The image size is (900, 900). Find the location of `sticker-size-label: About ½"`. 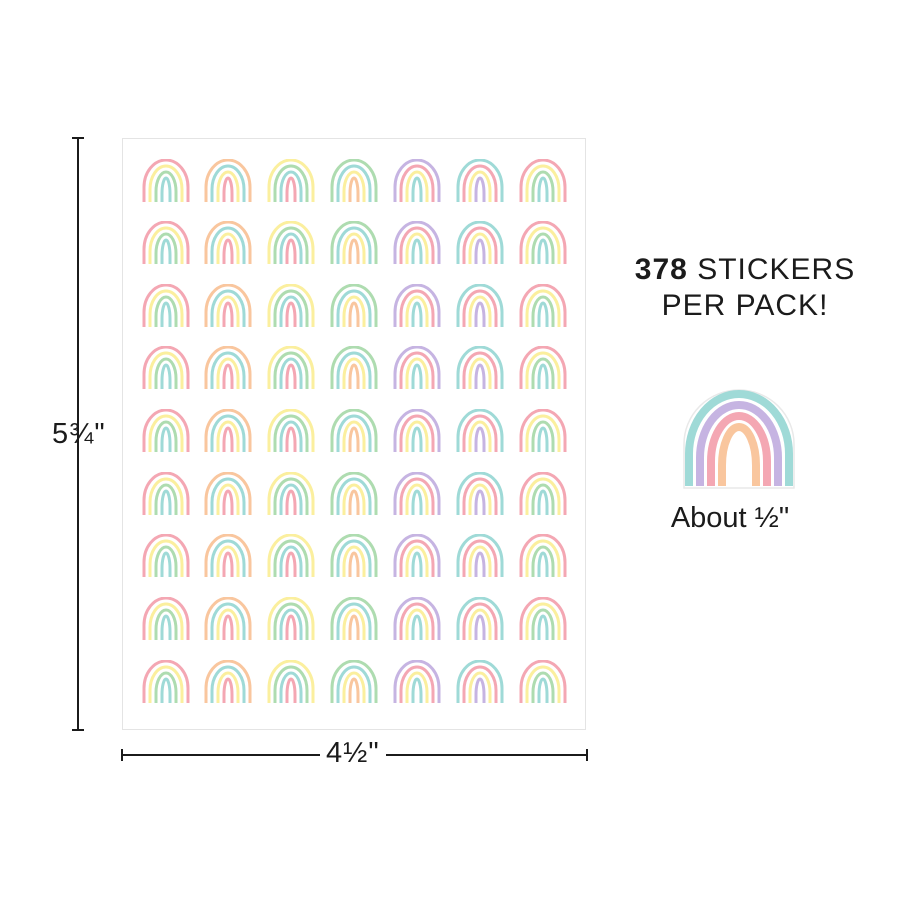

sticker-size-label: About ½" is located at coordinates (730, 518).